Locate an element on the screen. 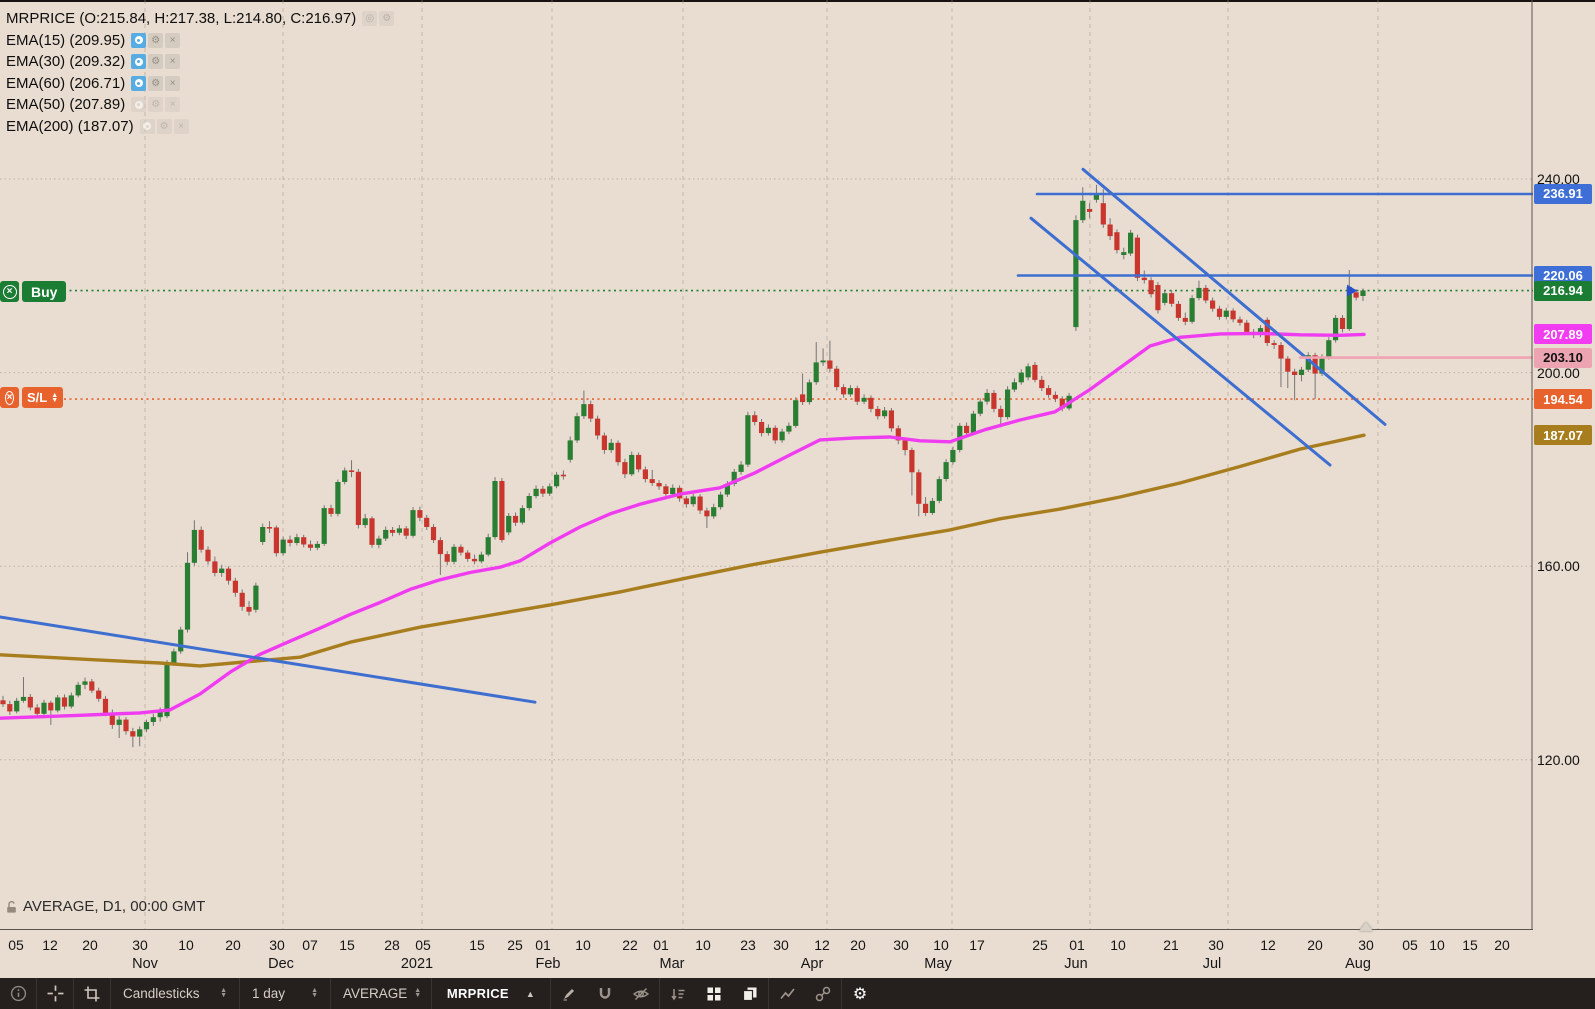  unlock-icon is located at coordinates (11, 906).